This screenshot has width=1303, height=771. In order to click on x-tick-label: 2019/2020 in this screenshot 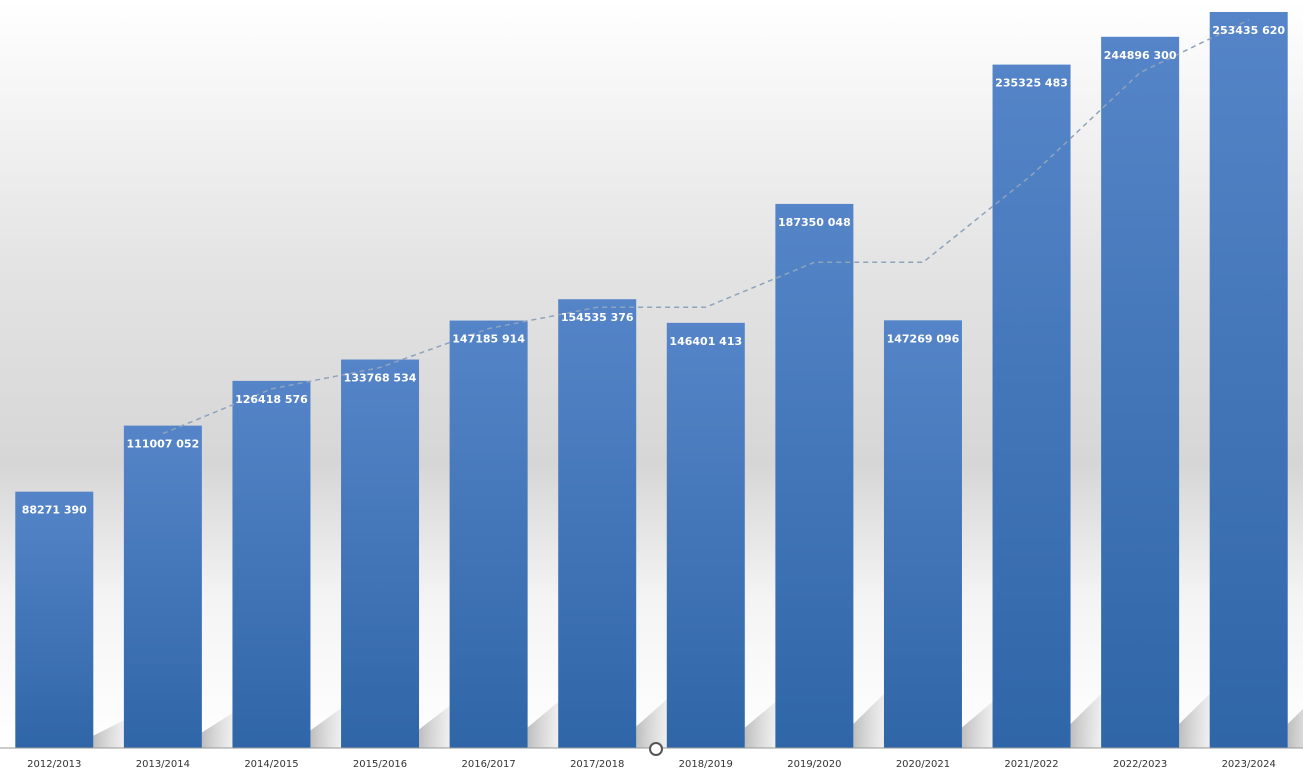, I will do `click(814, 764)`.